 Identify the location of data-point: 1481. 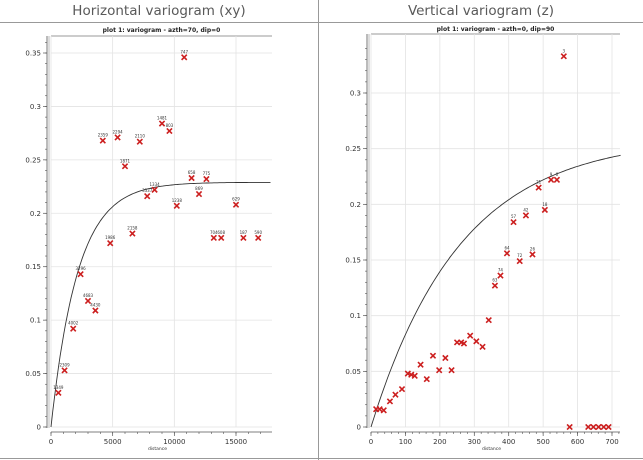
(162, 121).